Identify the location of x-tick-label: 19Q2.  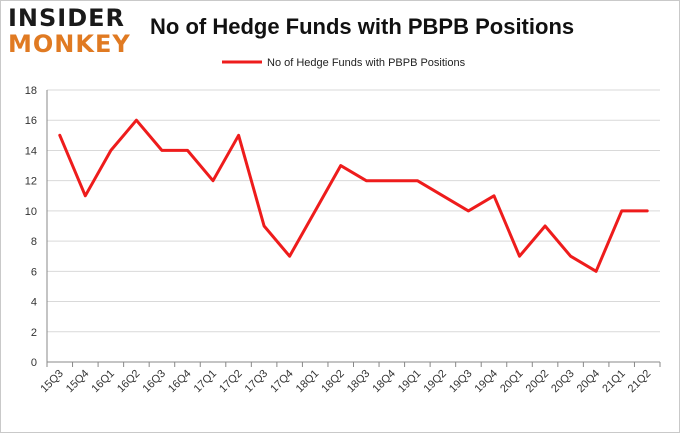
(435, 382).